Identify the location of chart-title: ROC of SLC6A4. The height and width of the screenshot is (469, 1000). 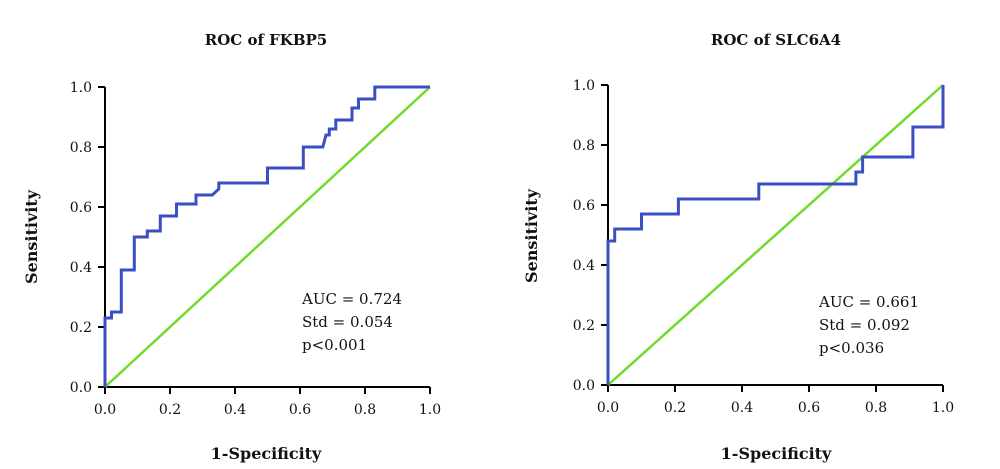
(776, 40).